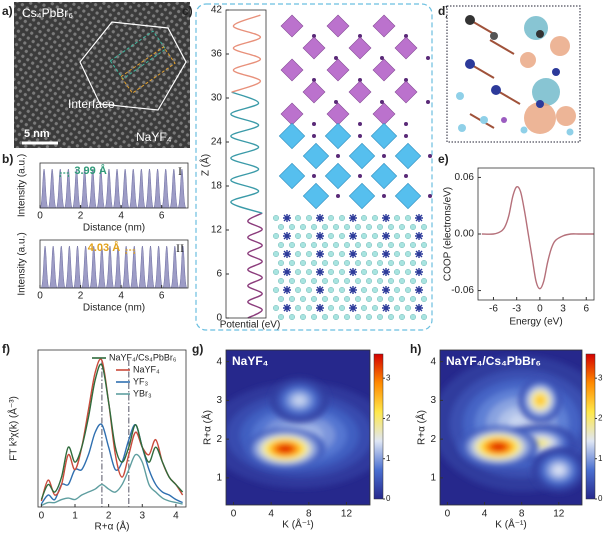 This screenshot has height=537, width=608. What do you see at coordinates (309, 514) in the screenshot?
I see `x-tick-label: 8` at bounding box center [309, 514].